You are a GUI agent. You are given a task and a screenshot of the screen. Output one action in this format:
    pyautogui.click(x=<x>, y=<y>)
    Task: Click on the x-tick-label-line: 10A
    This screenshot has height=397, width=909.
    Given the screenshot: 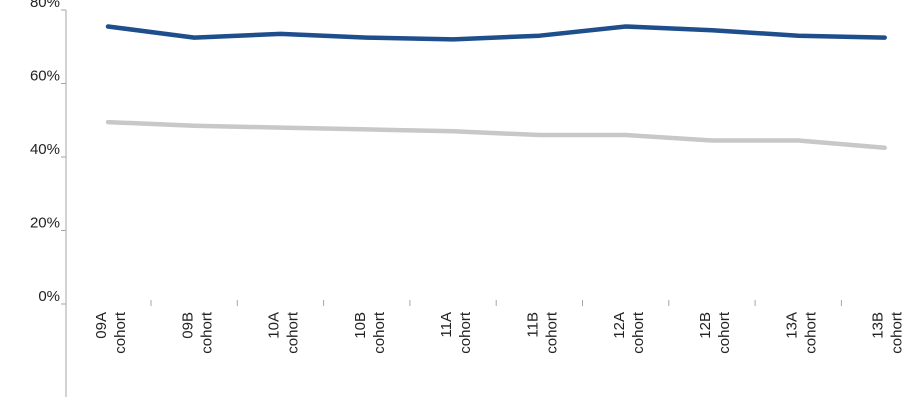 What is the action you would take?
    pyautogui.click(x=274, y=325)
    